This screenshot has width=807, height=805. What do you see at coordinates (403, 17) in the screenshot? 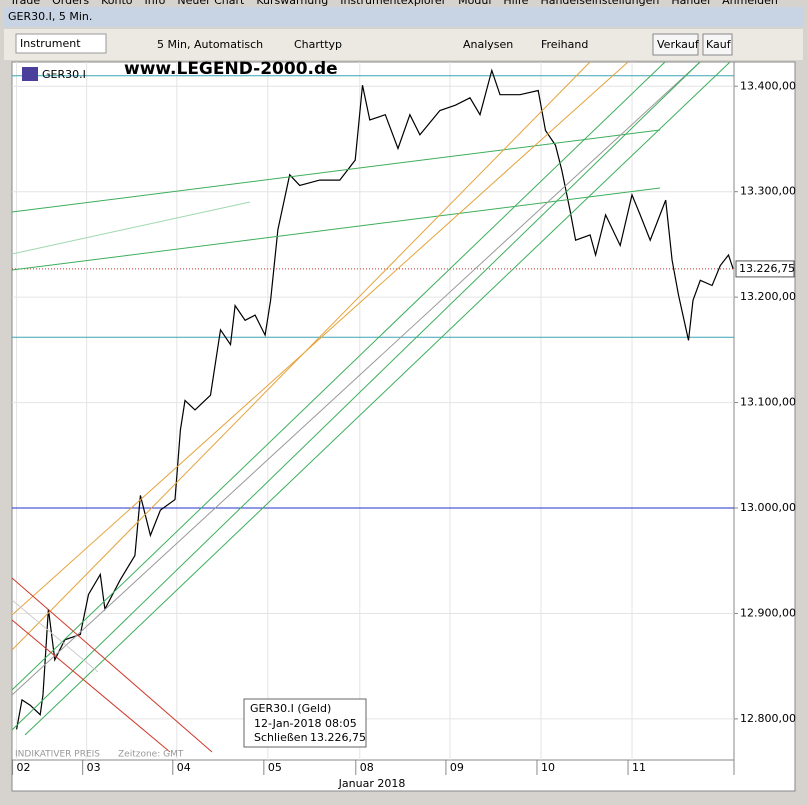
I see `title-bar` at bounding box center [403, 17].